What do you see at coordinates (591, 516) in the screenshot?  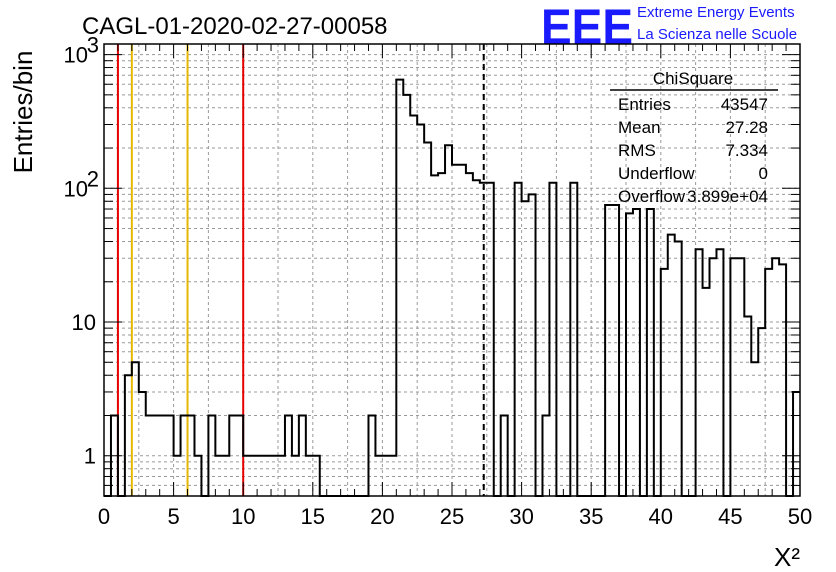 I see `x-tick-label: 35` at bounding box center [591, 516].